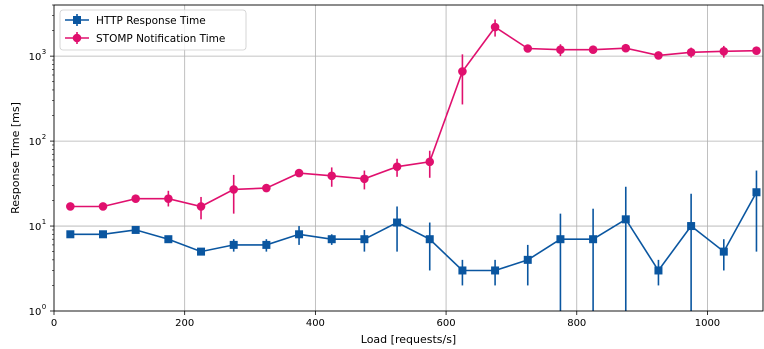  I want to click on y-tick-exponent: 1, so click(44, 222).